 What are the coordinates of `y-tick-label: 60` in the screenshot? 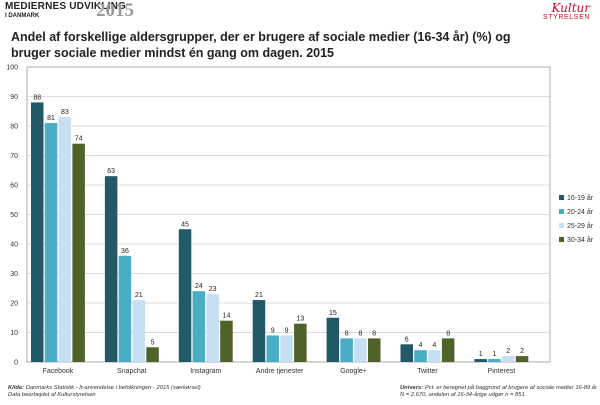 It's located at (14, 186).